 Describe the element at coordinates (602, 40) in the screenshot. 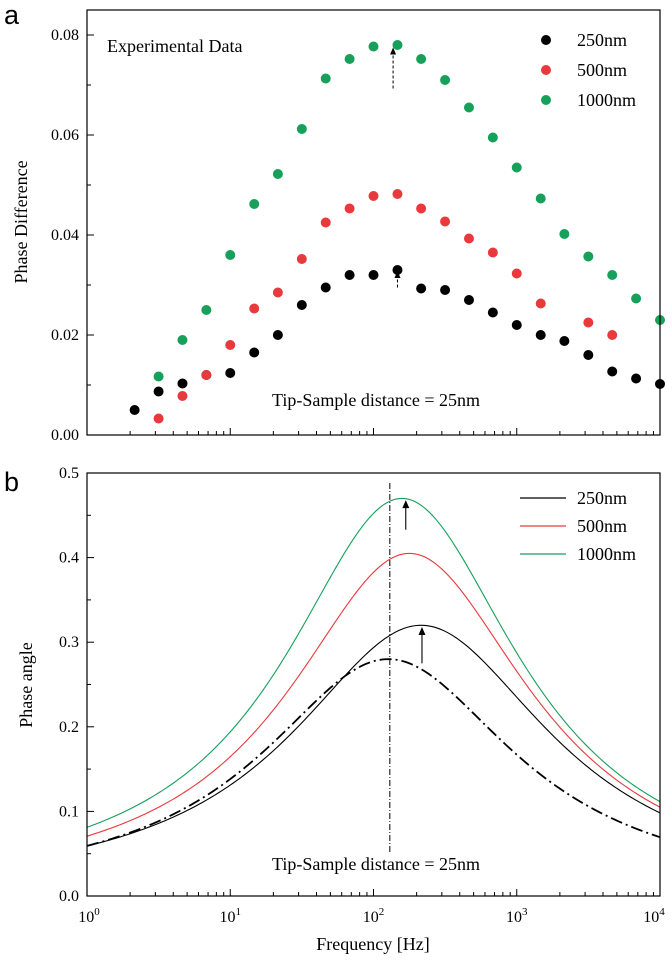

I see `legend-label-250nm: 250nm` at that location.